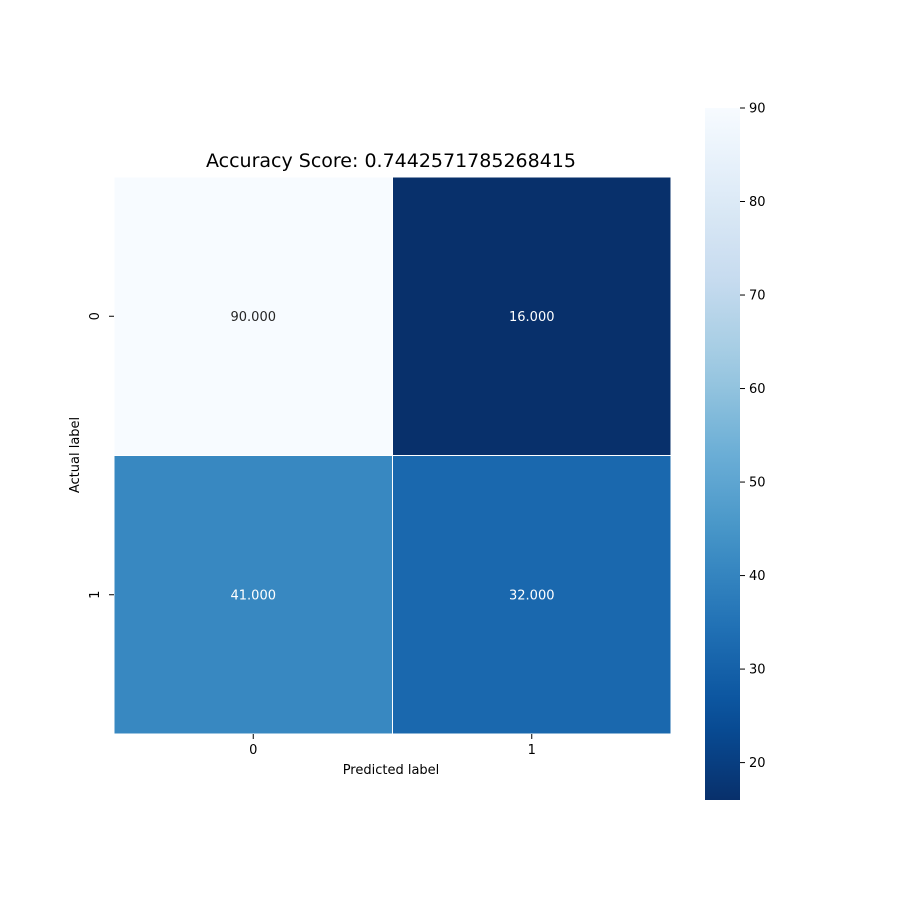 This screenshot has width=900, height=900. I want to click on cell-label-0-1: 16.000, so click(532, 317).